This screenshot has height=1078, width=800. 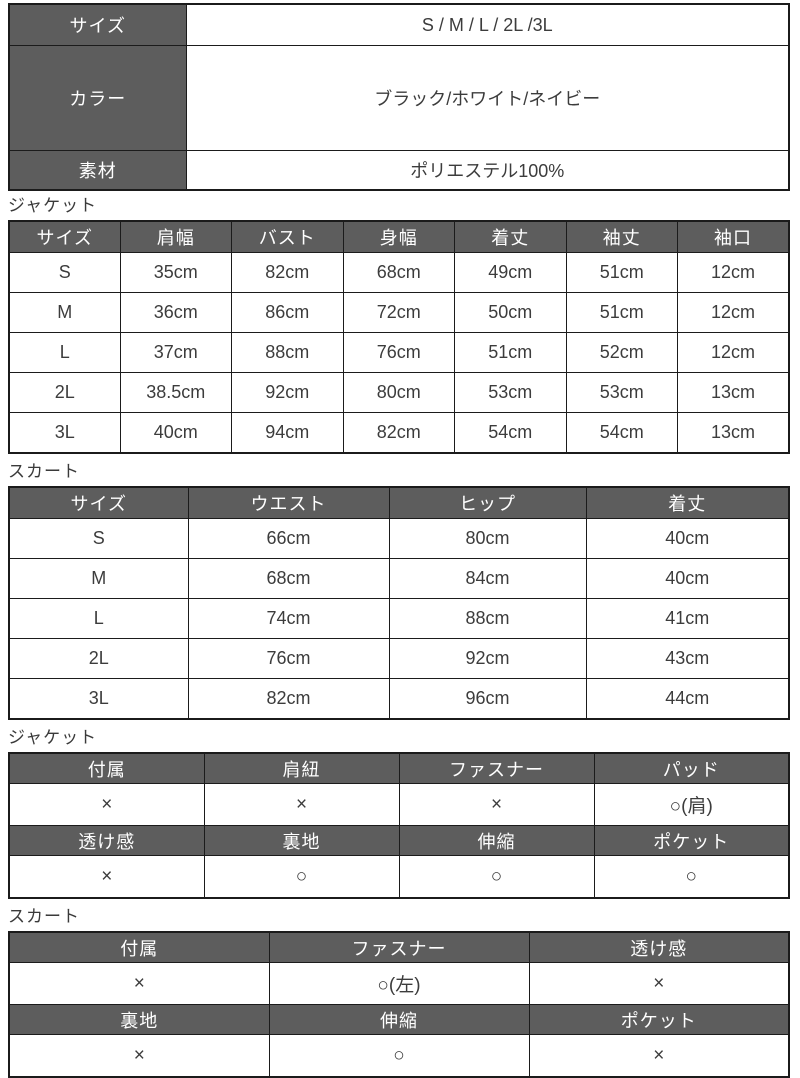 I want to click on jacket-details-value-row-2: × ○ ○ ○, so click(x=399, y=877).